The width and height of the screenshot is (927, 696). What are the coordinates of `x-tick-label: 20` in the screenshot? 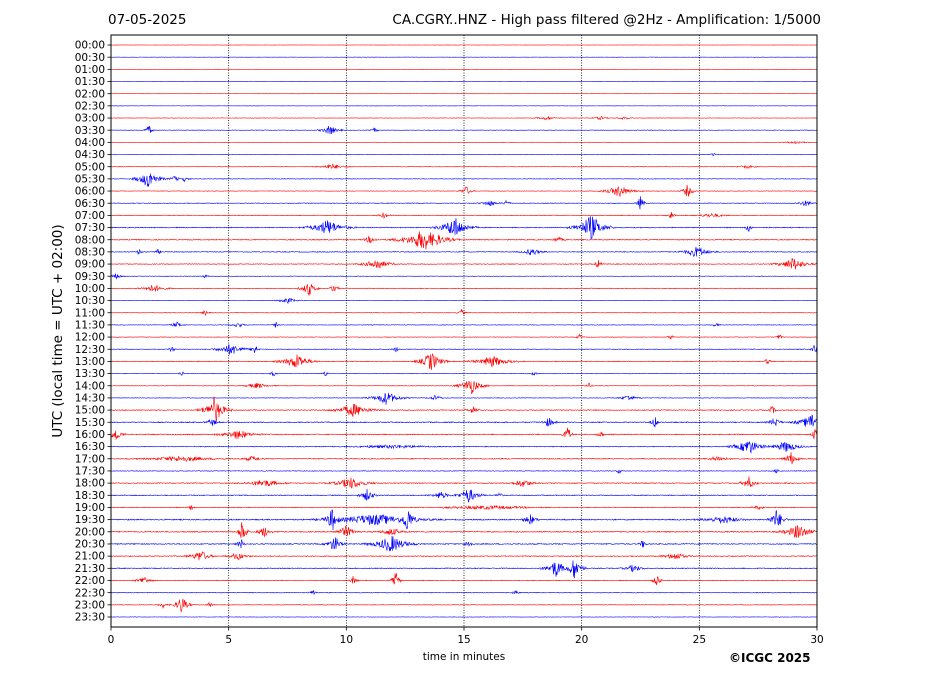 It's located at (581, 640).